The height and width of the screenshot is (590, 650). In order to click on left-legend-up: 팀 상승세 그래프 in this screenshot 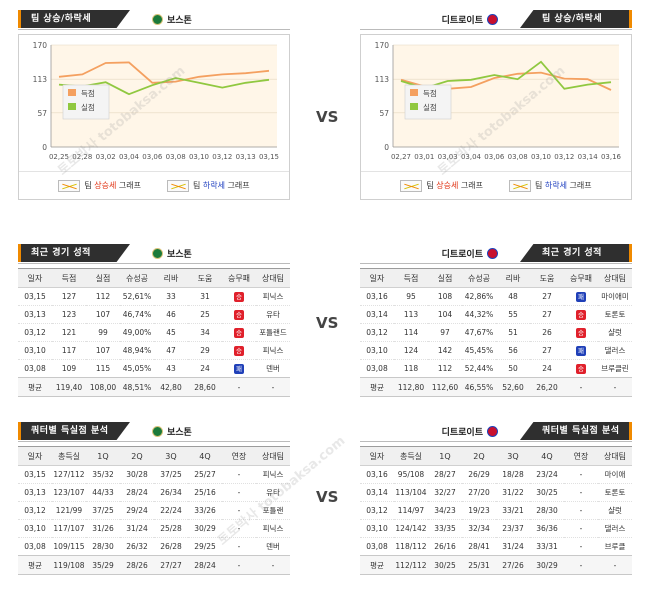, I will do `click(99, 185)`.